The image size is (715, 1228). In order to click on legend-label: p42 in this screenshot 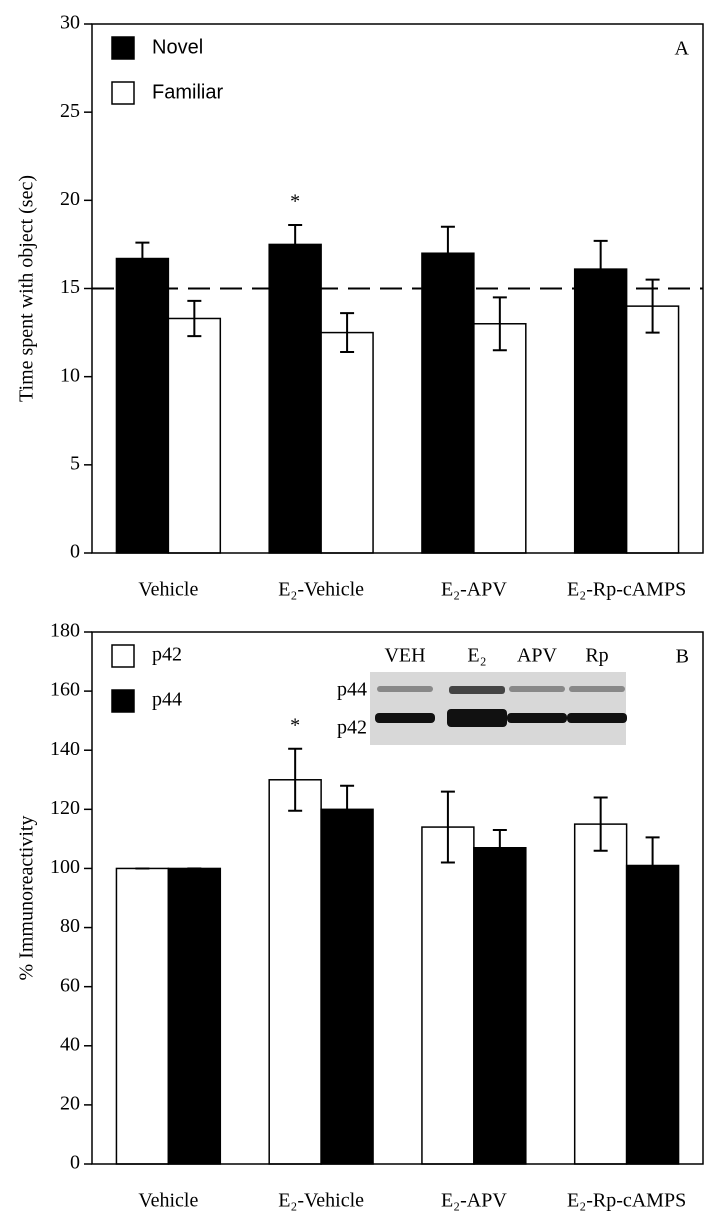, I will do `click(167, 655)`.